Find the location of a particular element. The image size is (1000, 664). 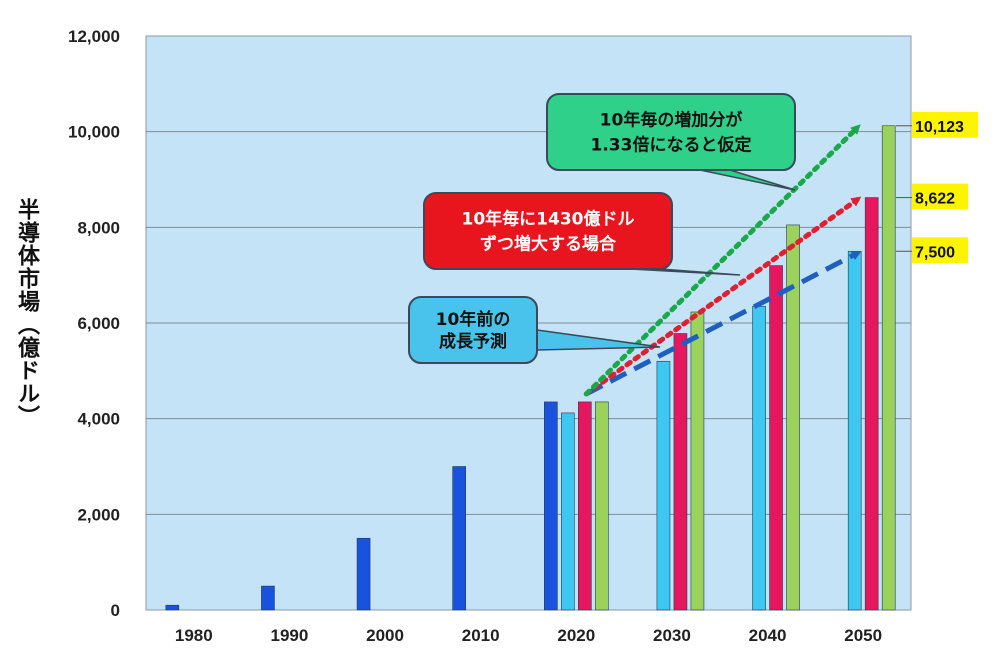

x-tick-label: 2010 is located at coordinates (481, 635).